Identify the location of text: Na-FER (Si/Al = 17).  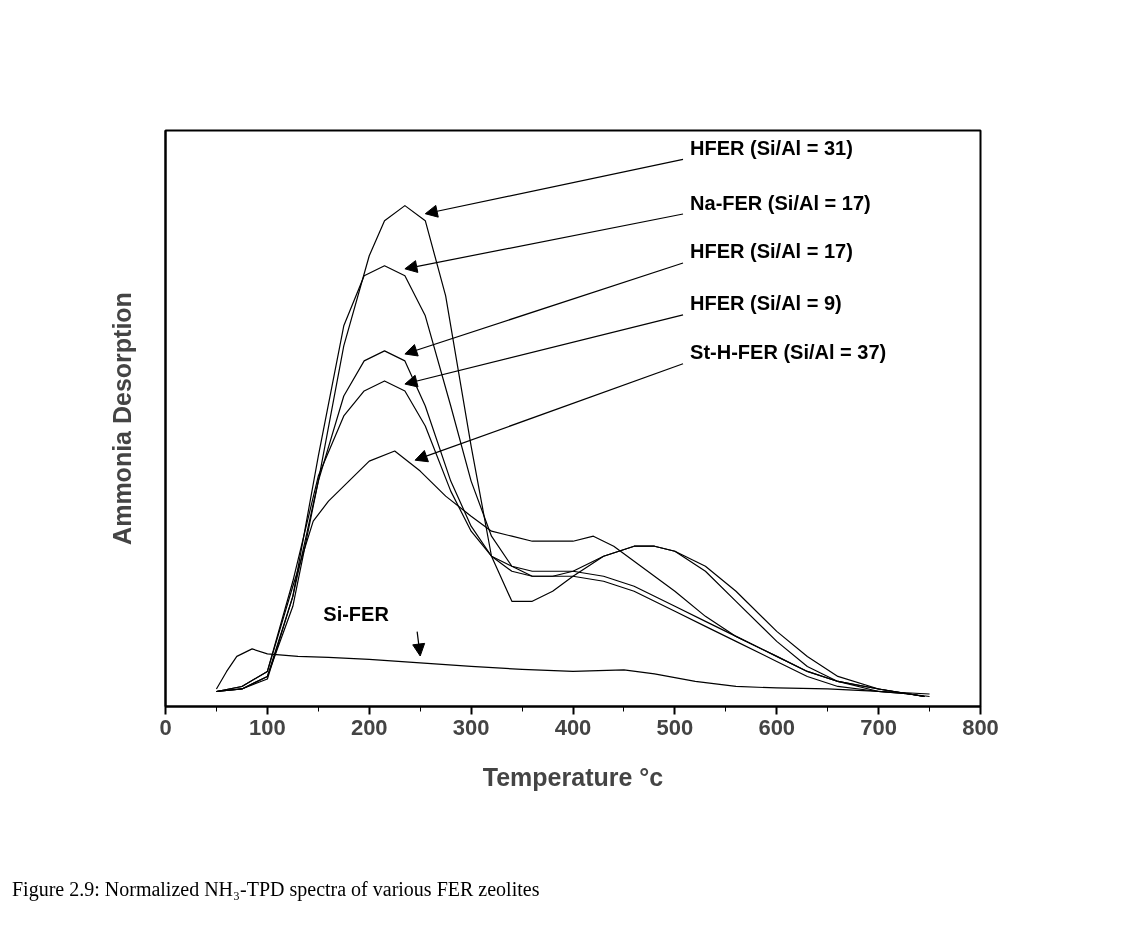
(780, 202).